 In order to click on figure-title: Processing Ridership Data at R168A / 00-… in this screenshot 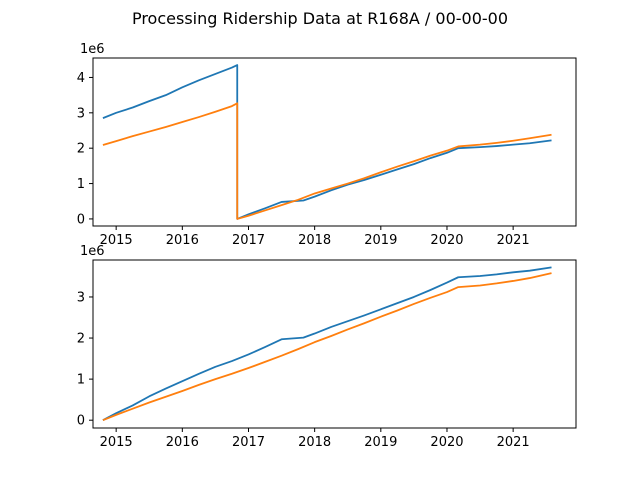, I will do `click(320, 18)`.